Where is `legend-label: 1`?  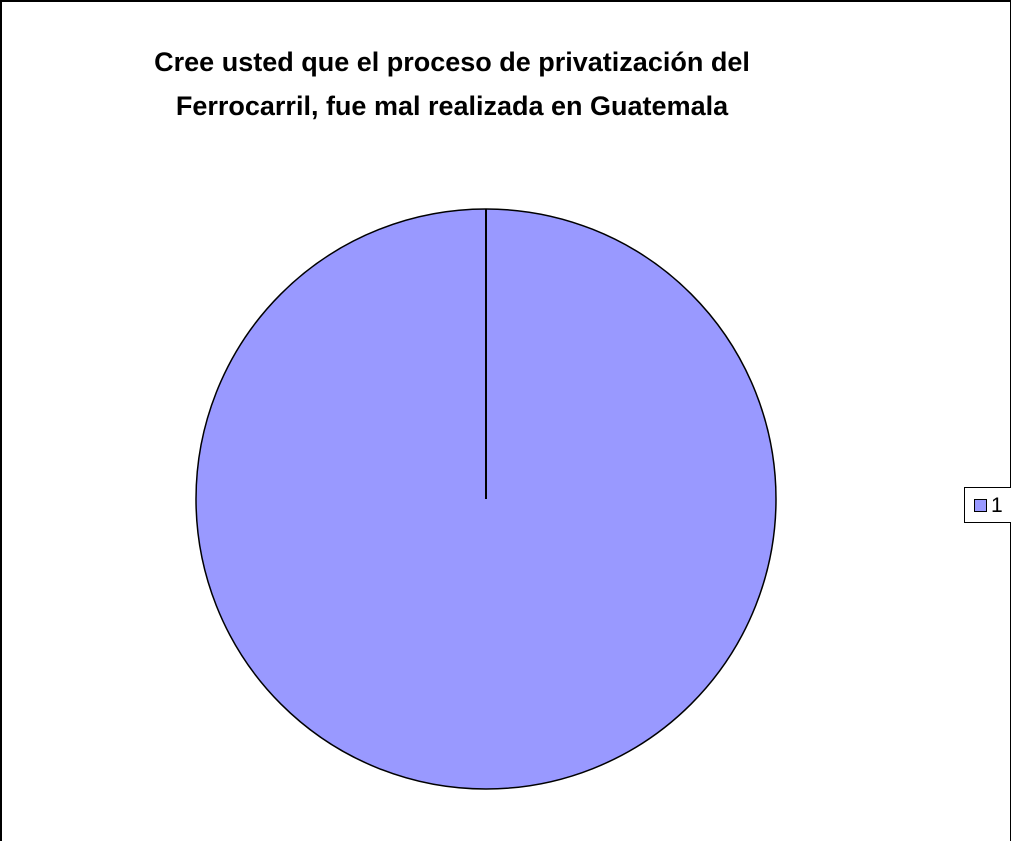
legend-label: 1 is located at coordinates (997, 505).